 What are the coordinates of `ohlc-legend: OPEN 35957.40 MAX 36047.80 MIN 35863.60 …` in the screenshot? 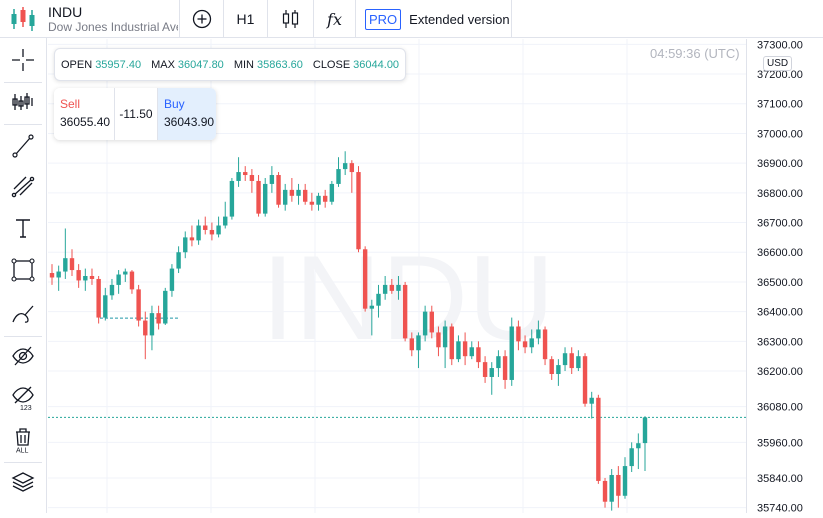 It's located at (230, 64).